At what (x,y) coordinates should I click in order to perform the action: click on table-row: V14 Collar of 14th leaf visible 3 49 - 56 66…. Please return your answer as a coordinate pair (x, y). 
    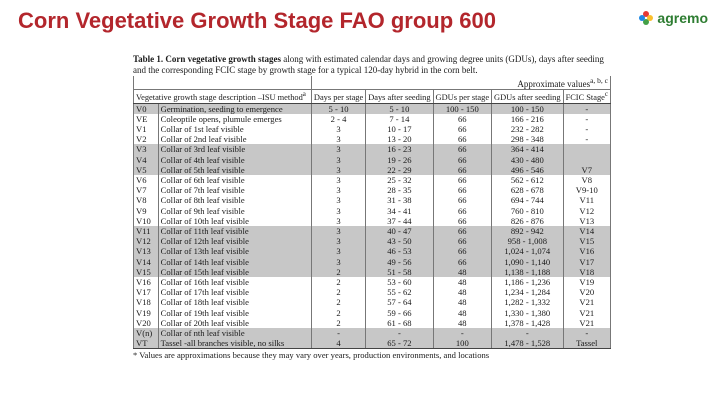
    Looking at the image, I should click on (372, 261).